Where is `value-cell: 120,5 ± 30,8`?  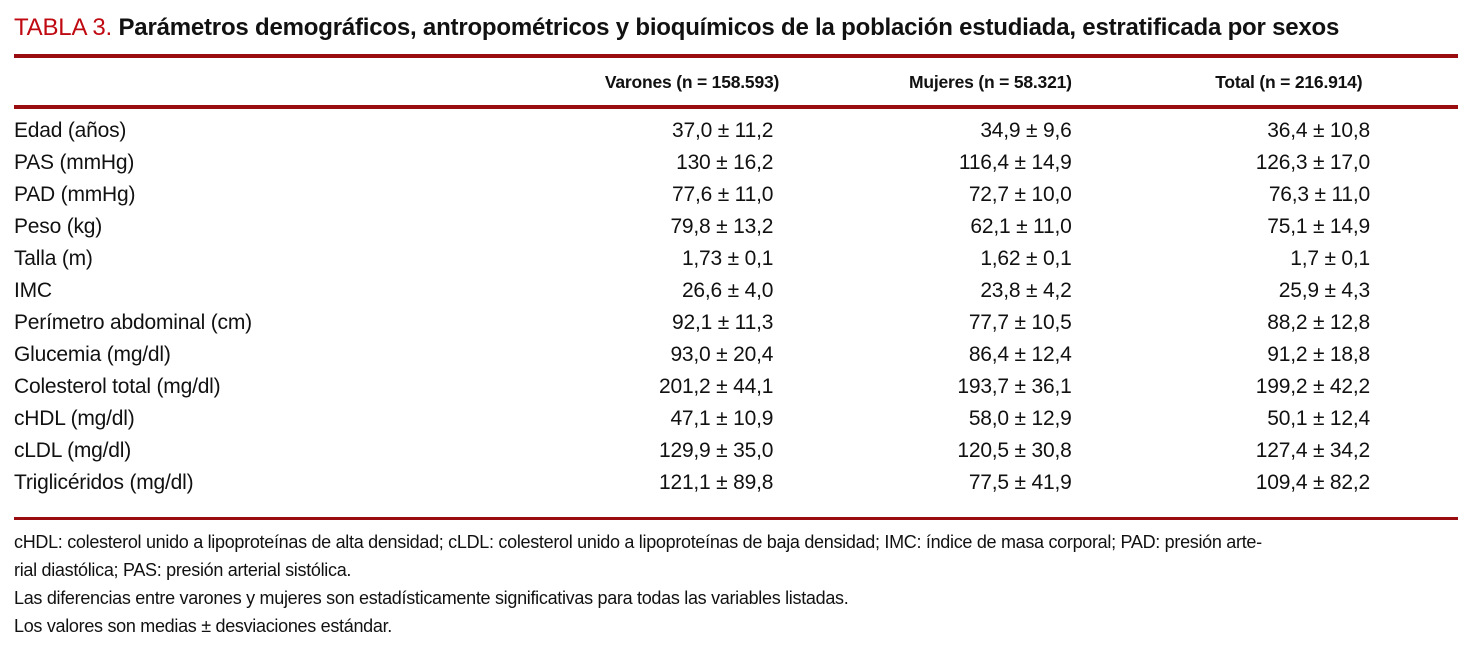 value-cell: 120,5 ± 30,8 is located at coordinates (1014, 450).